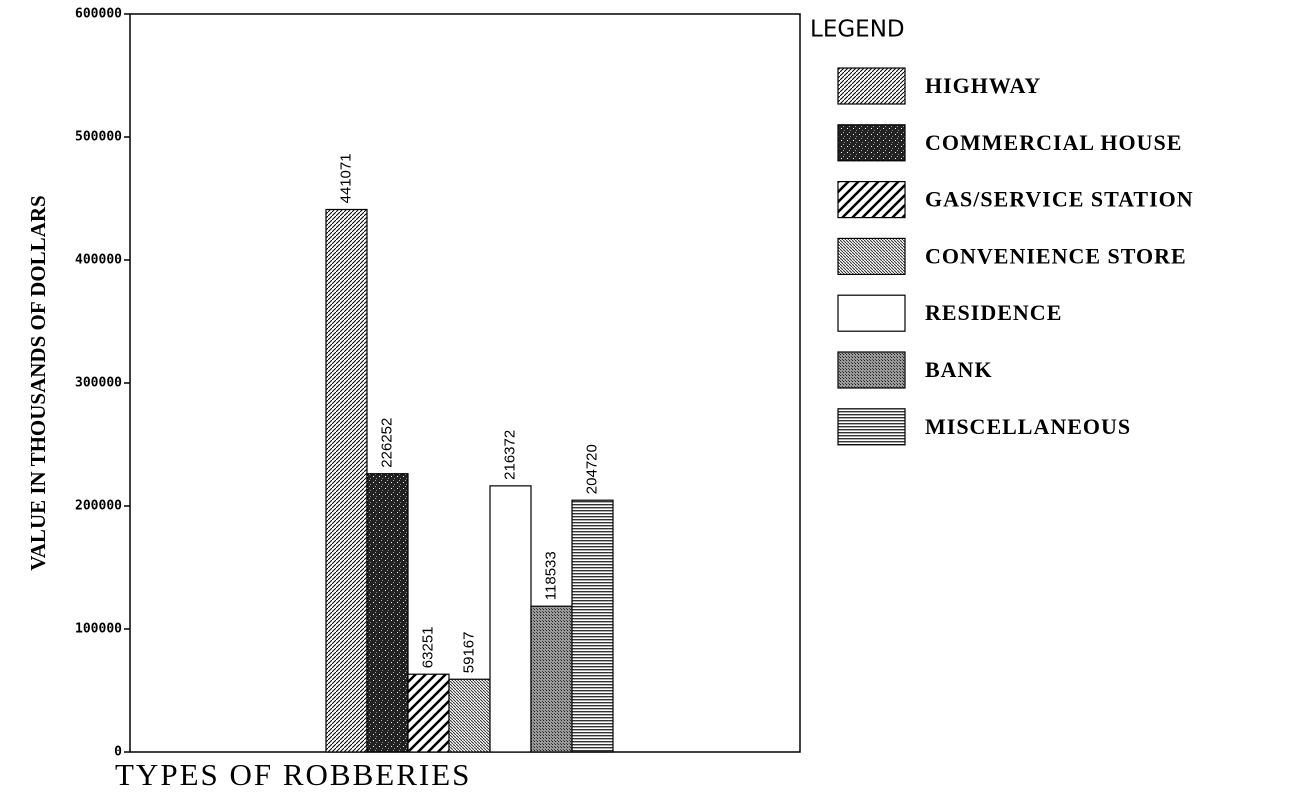 This screenshot has width=1296, height=796. I want to click on y-tick-label: 100000, so click(98, 629).